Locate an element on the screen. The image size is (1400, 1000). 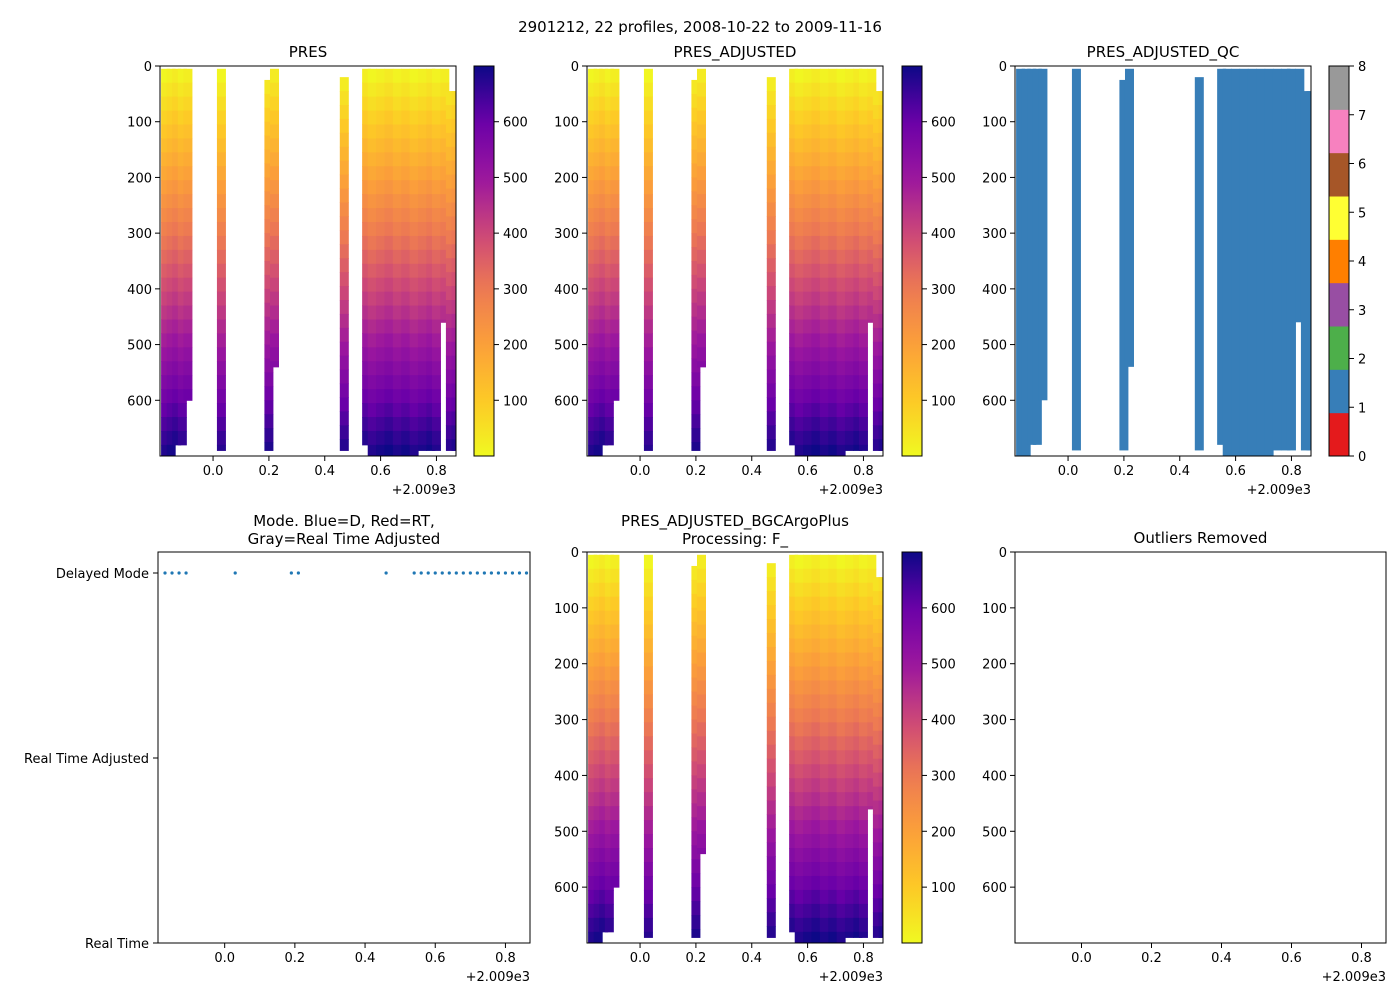
heatmap-cells is located at coordinates (735, 262).